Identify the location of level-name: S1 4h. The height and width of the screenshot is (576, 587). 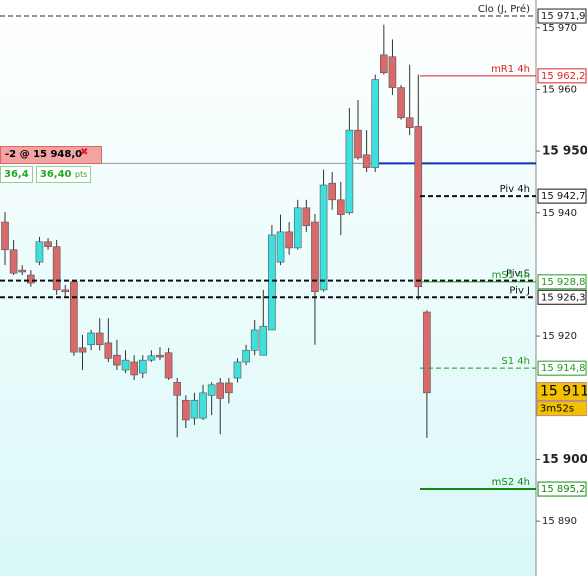
(515, 361).